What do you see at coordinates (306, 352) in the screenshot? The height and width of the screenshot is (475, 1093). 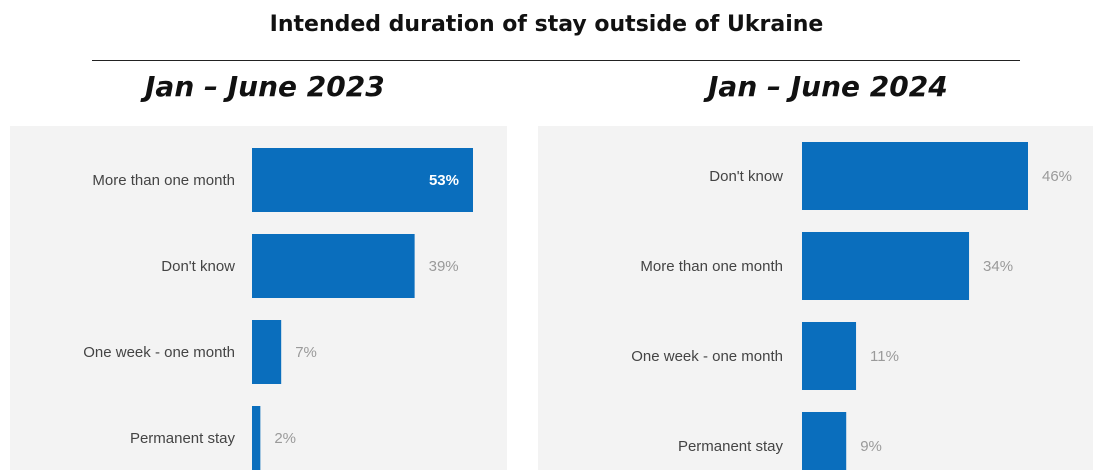 I see `value-label: 7%` at bounding box center [306, 352].